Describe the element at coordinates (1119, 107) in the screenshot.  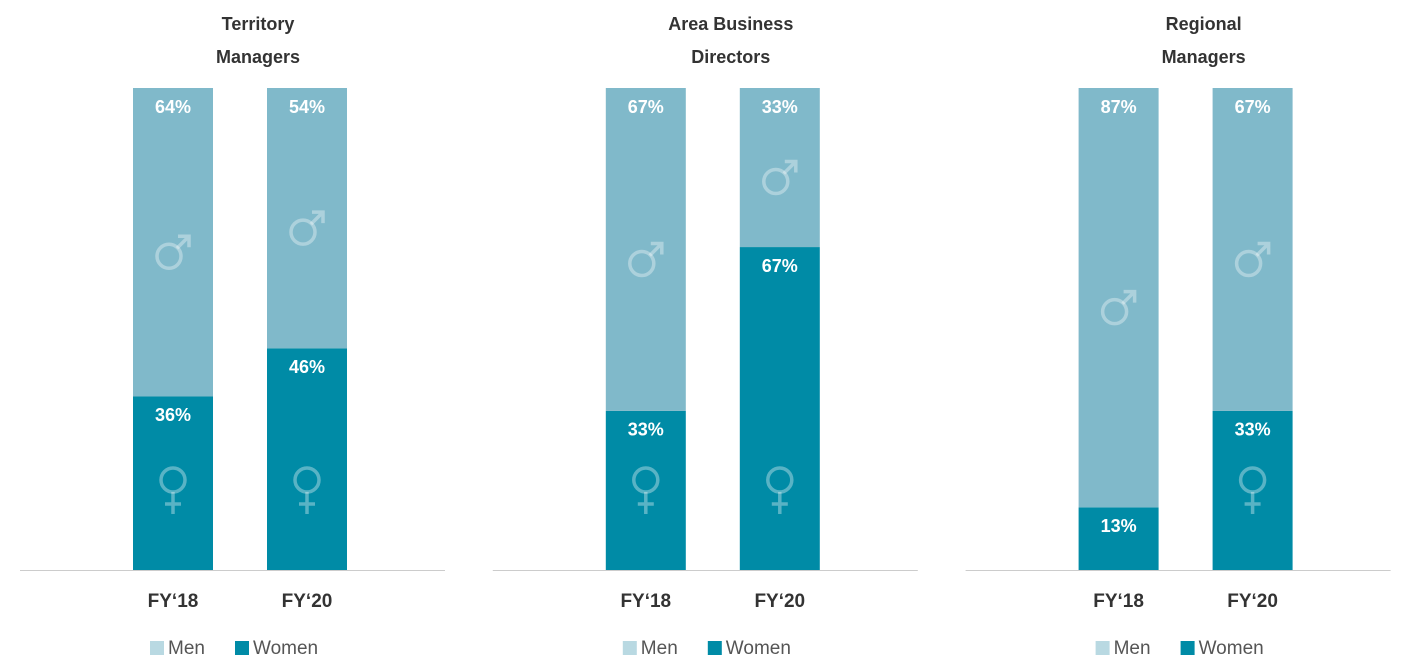
I see `data-label: 87%` at that location.